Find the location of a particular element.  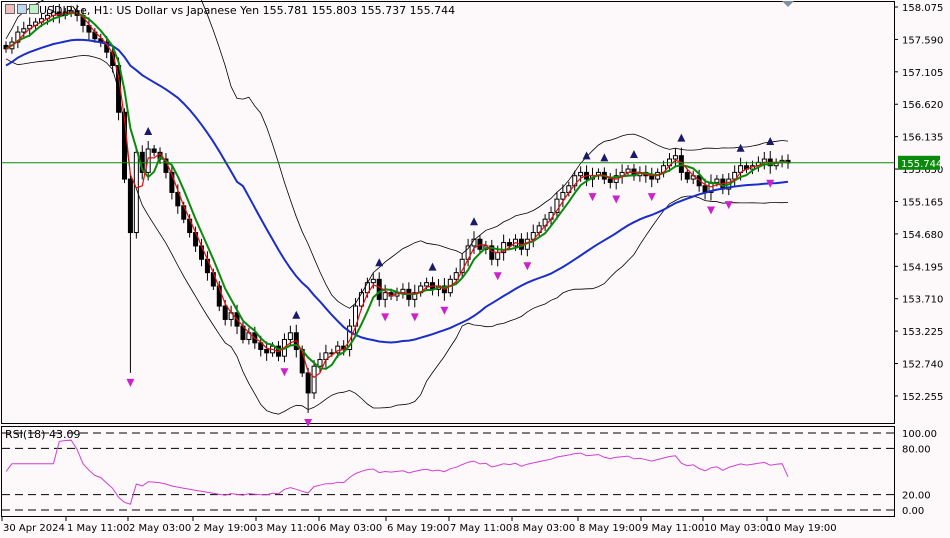

rsi-line is located at coordinates (397, 472).